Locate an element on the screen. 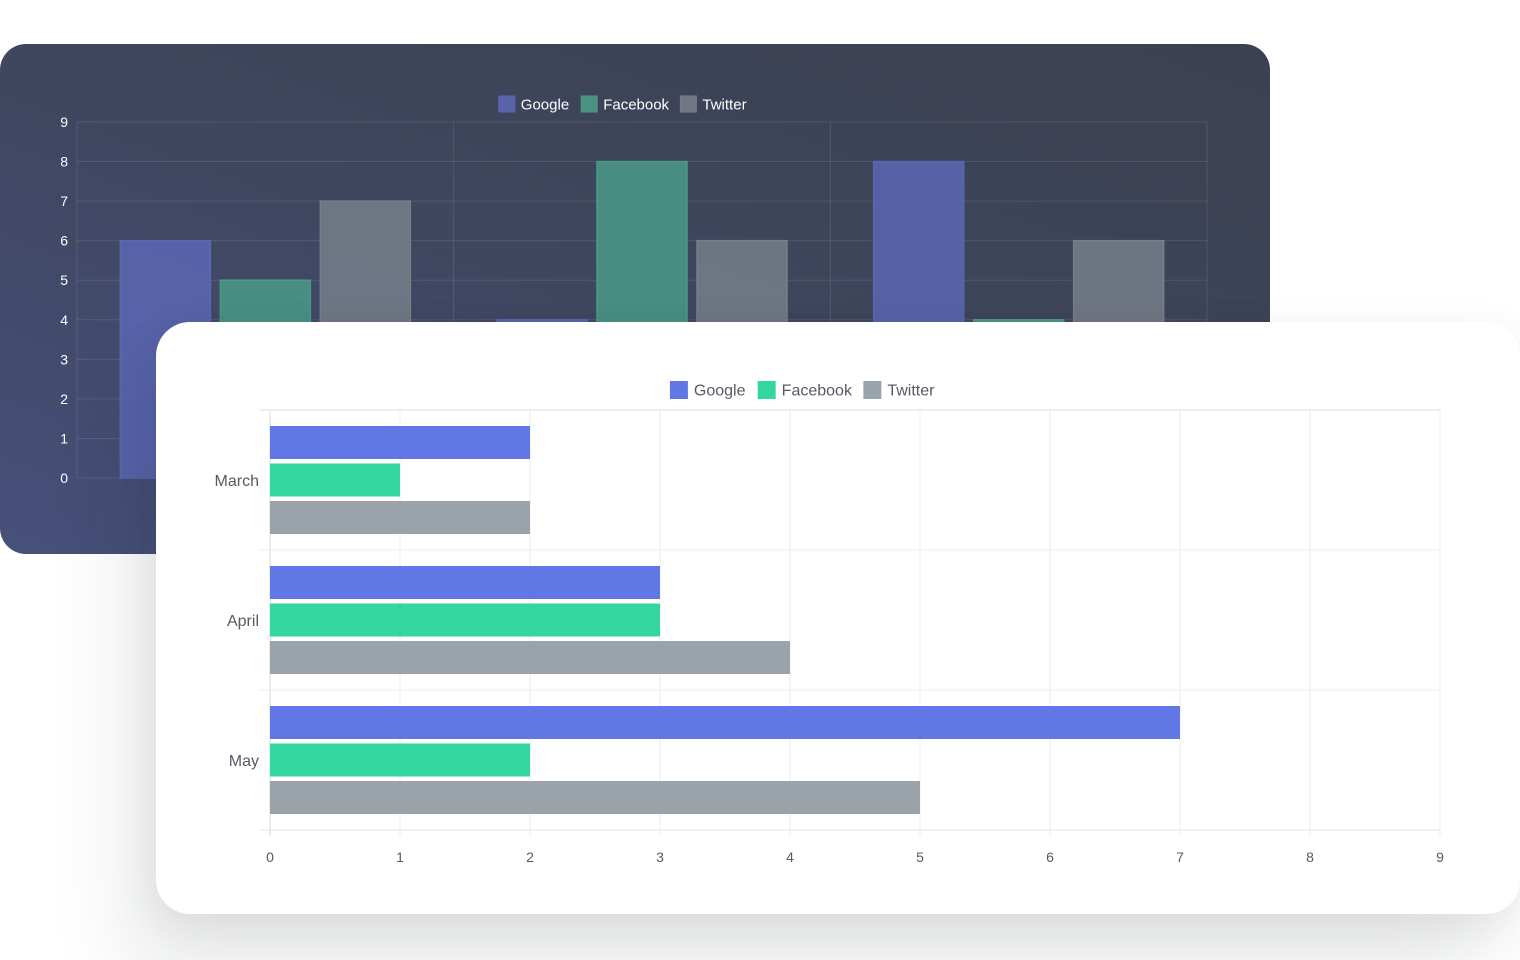 This screenshot has width=1520, height=960. light-category-label-may: May is located at coordinates (244, 761).